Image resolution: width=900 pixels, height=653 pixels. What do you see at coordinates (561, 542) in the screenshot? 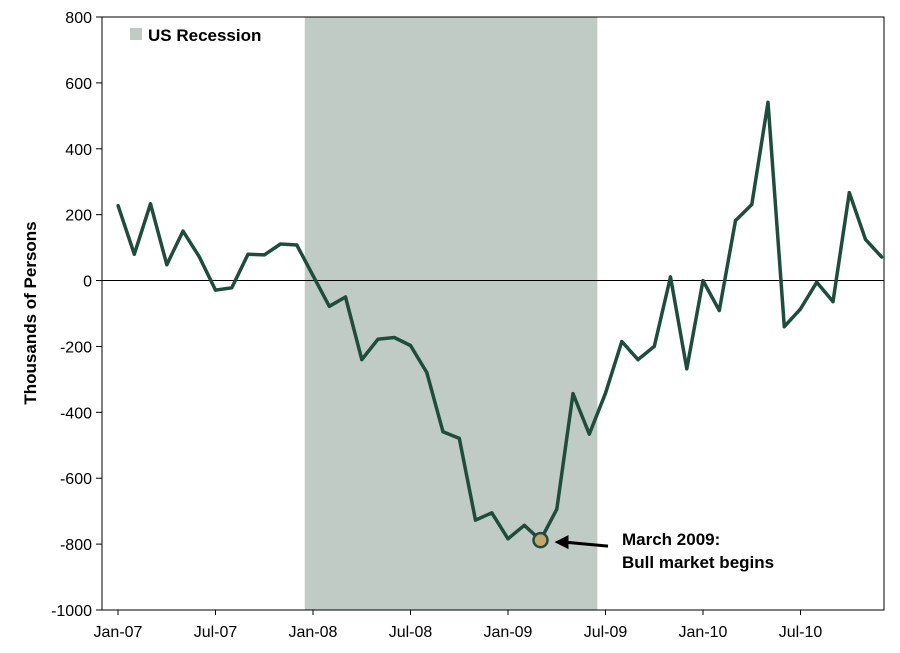
I see `annotation-arrowhead` at bounding box center [561, 542].